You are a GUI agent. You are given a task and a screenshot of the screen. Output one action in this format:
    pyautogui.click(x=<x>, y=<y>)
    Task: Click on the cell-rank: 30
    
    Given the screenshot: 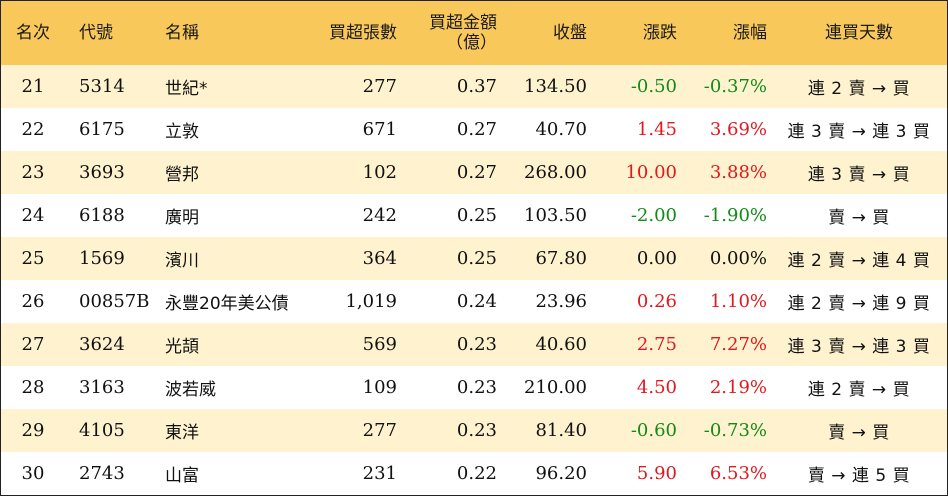 What is the action you would take?
    pyautogui.click(x=33, y=473)
    